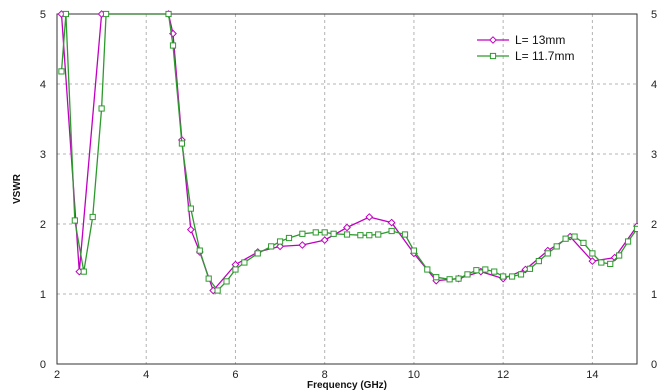 Image resolution: width=667 pixels, height=392 pixels. I want to click on x-tick-label: 14, so click(592, 375).